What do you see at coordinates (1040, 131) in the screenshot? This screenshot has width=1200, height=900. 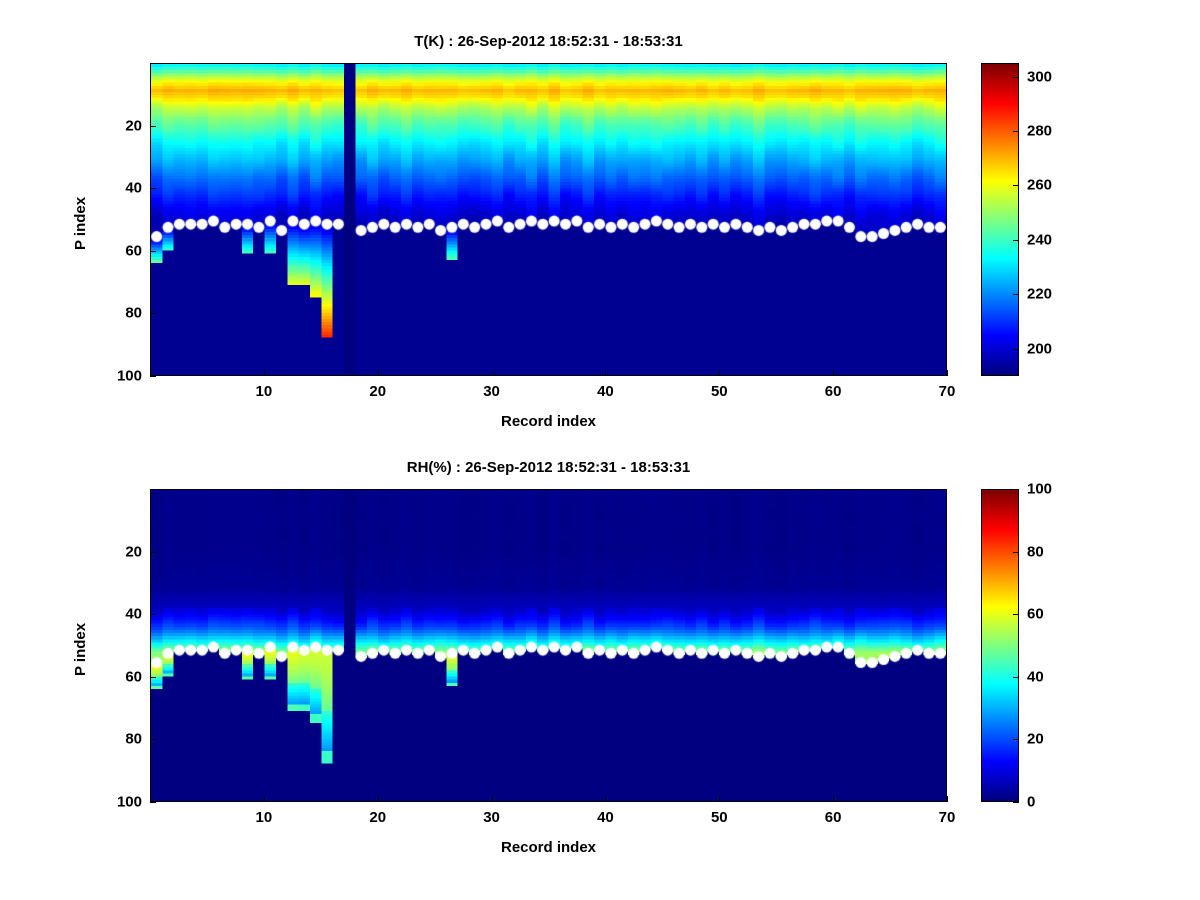 I see `colorbar-tick-label: 280` at bounding box center [1040, 131].